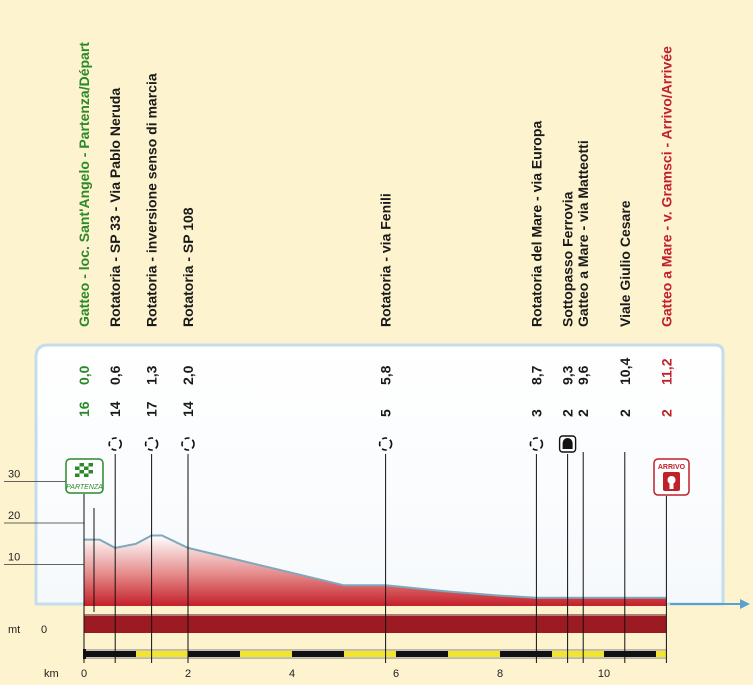 The height and width of the screenshot is (685, 753). I want to click on tunnel-icon-arch, so click(567, 443).